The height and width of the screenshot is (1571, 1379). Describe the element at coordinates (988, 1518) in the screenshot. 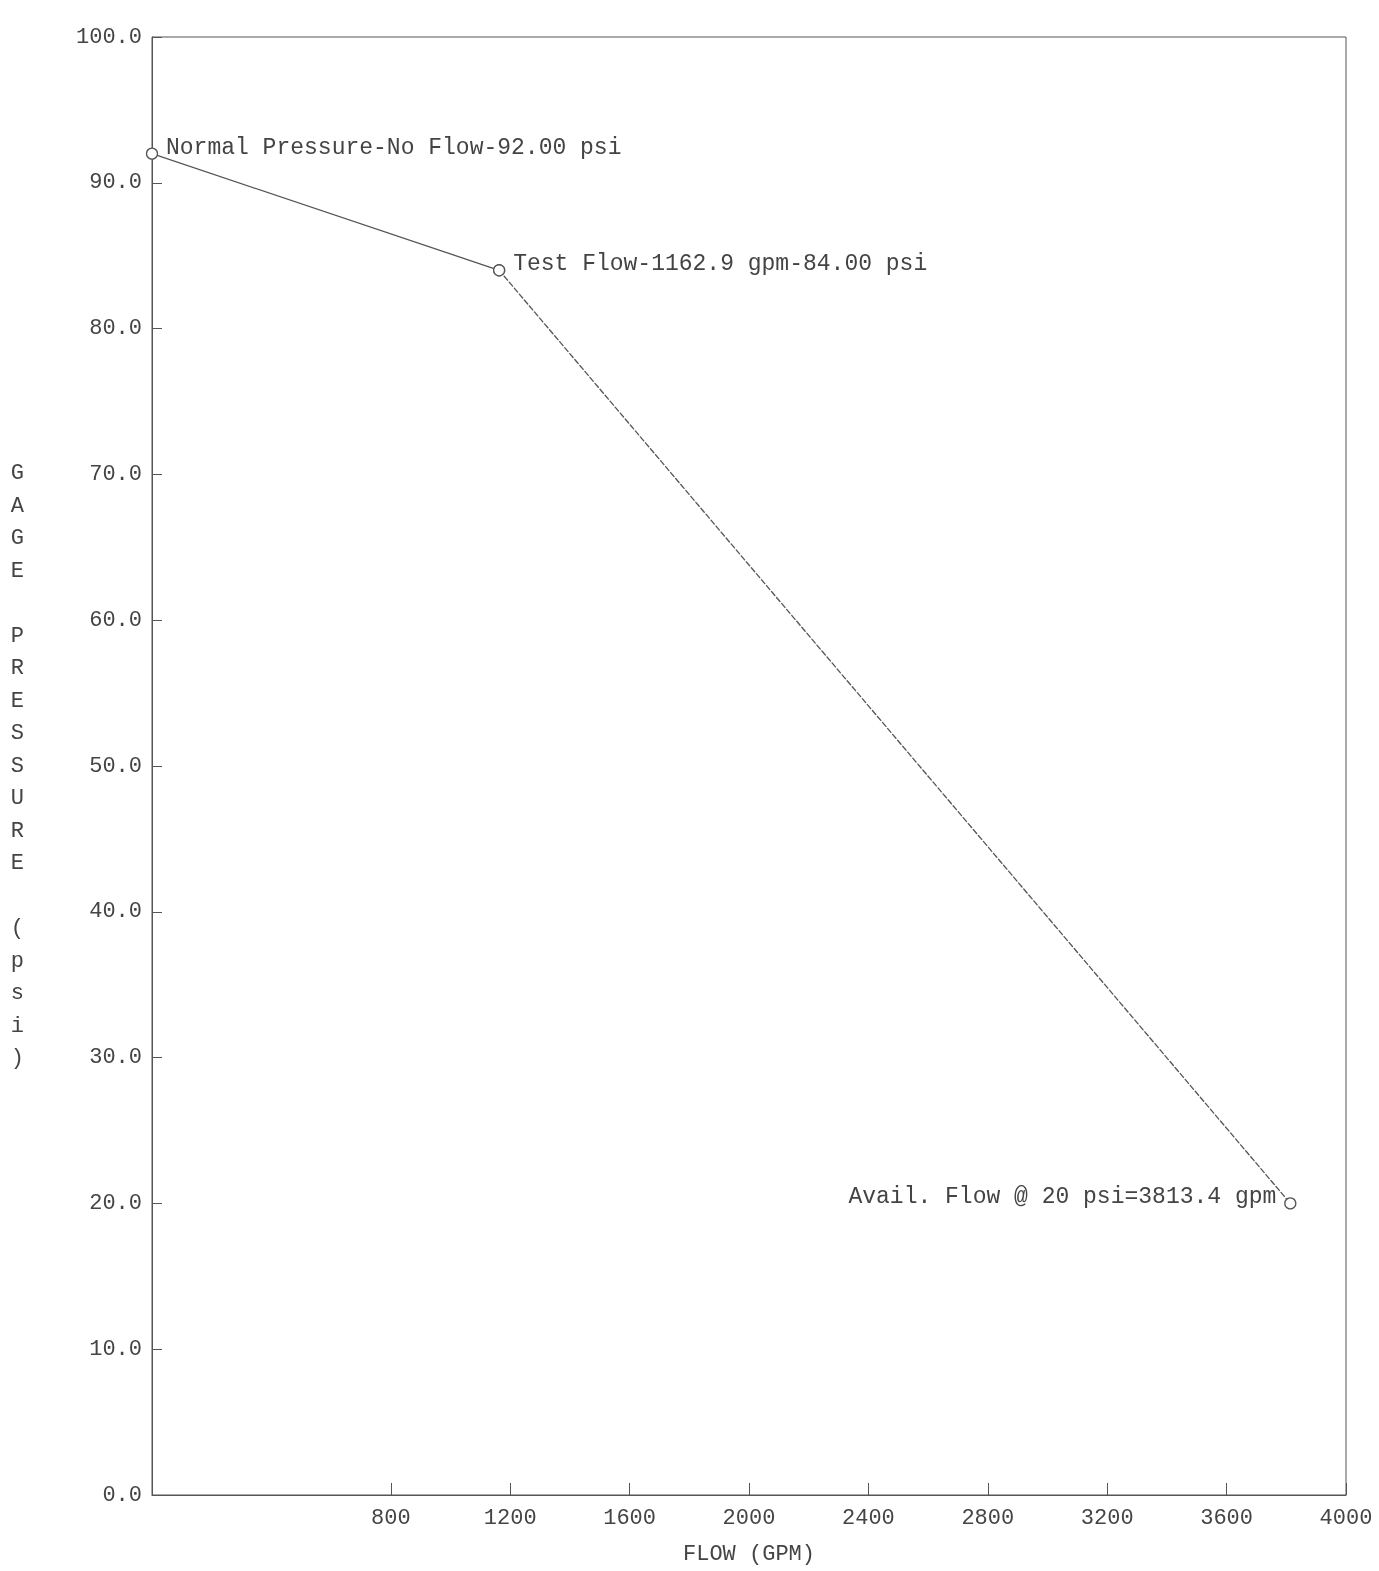

I see `x-tick-label: 2800` at that location.